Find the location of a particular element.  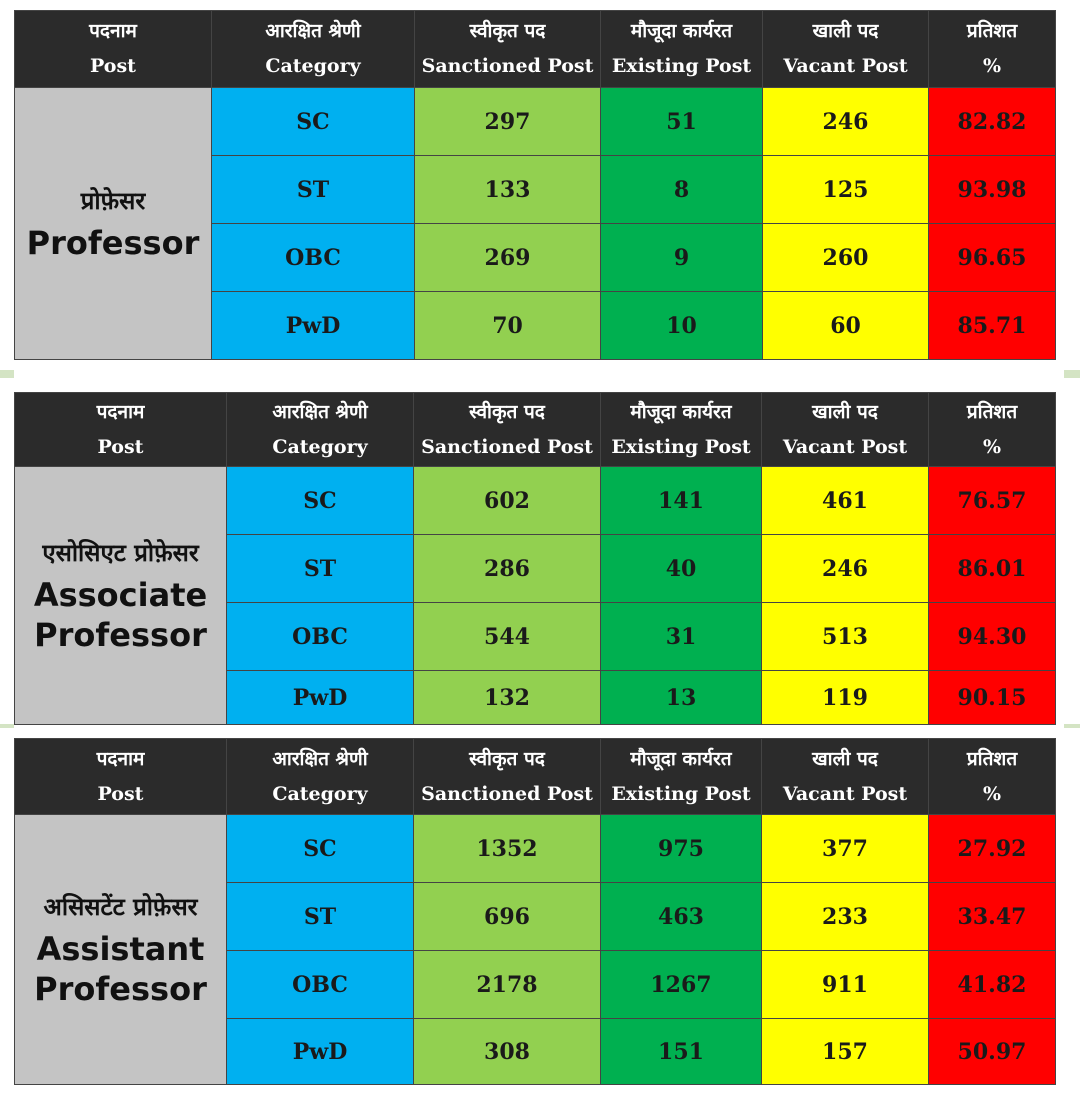

existing-cell: 13 is located at coordinates (681, 697).